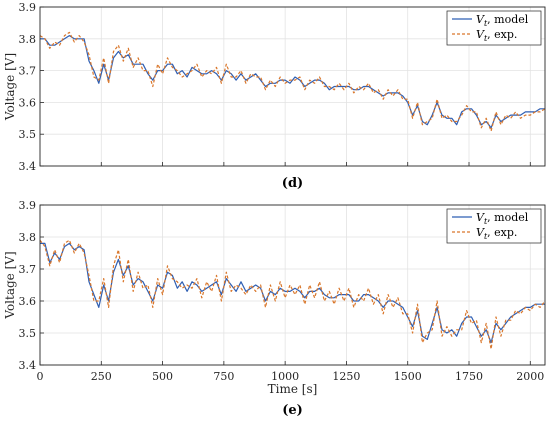 The width and height of the screenshot is (550, 426). I want to click on x-tick-label: 250, so click(101, 376).